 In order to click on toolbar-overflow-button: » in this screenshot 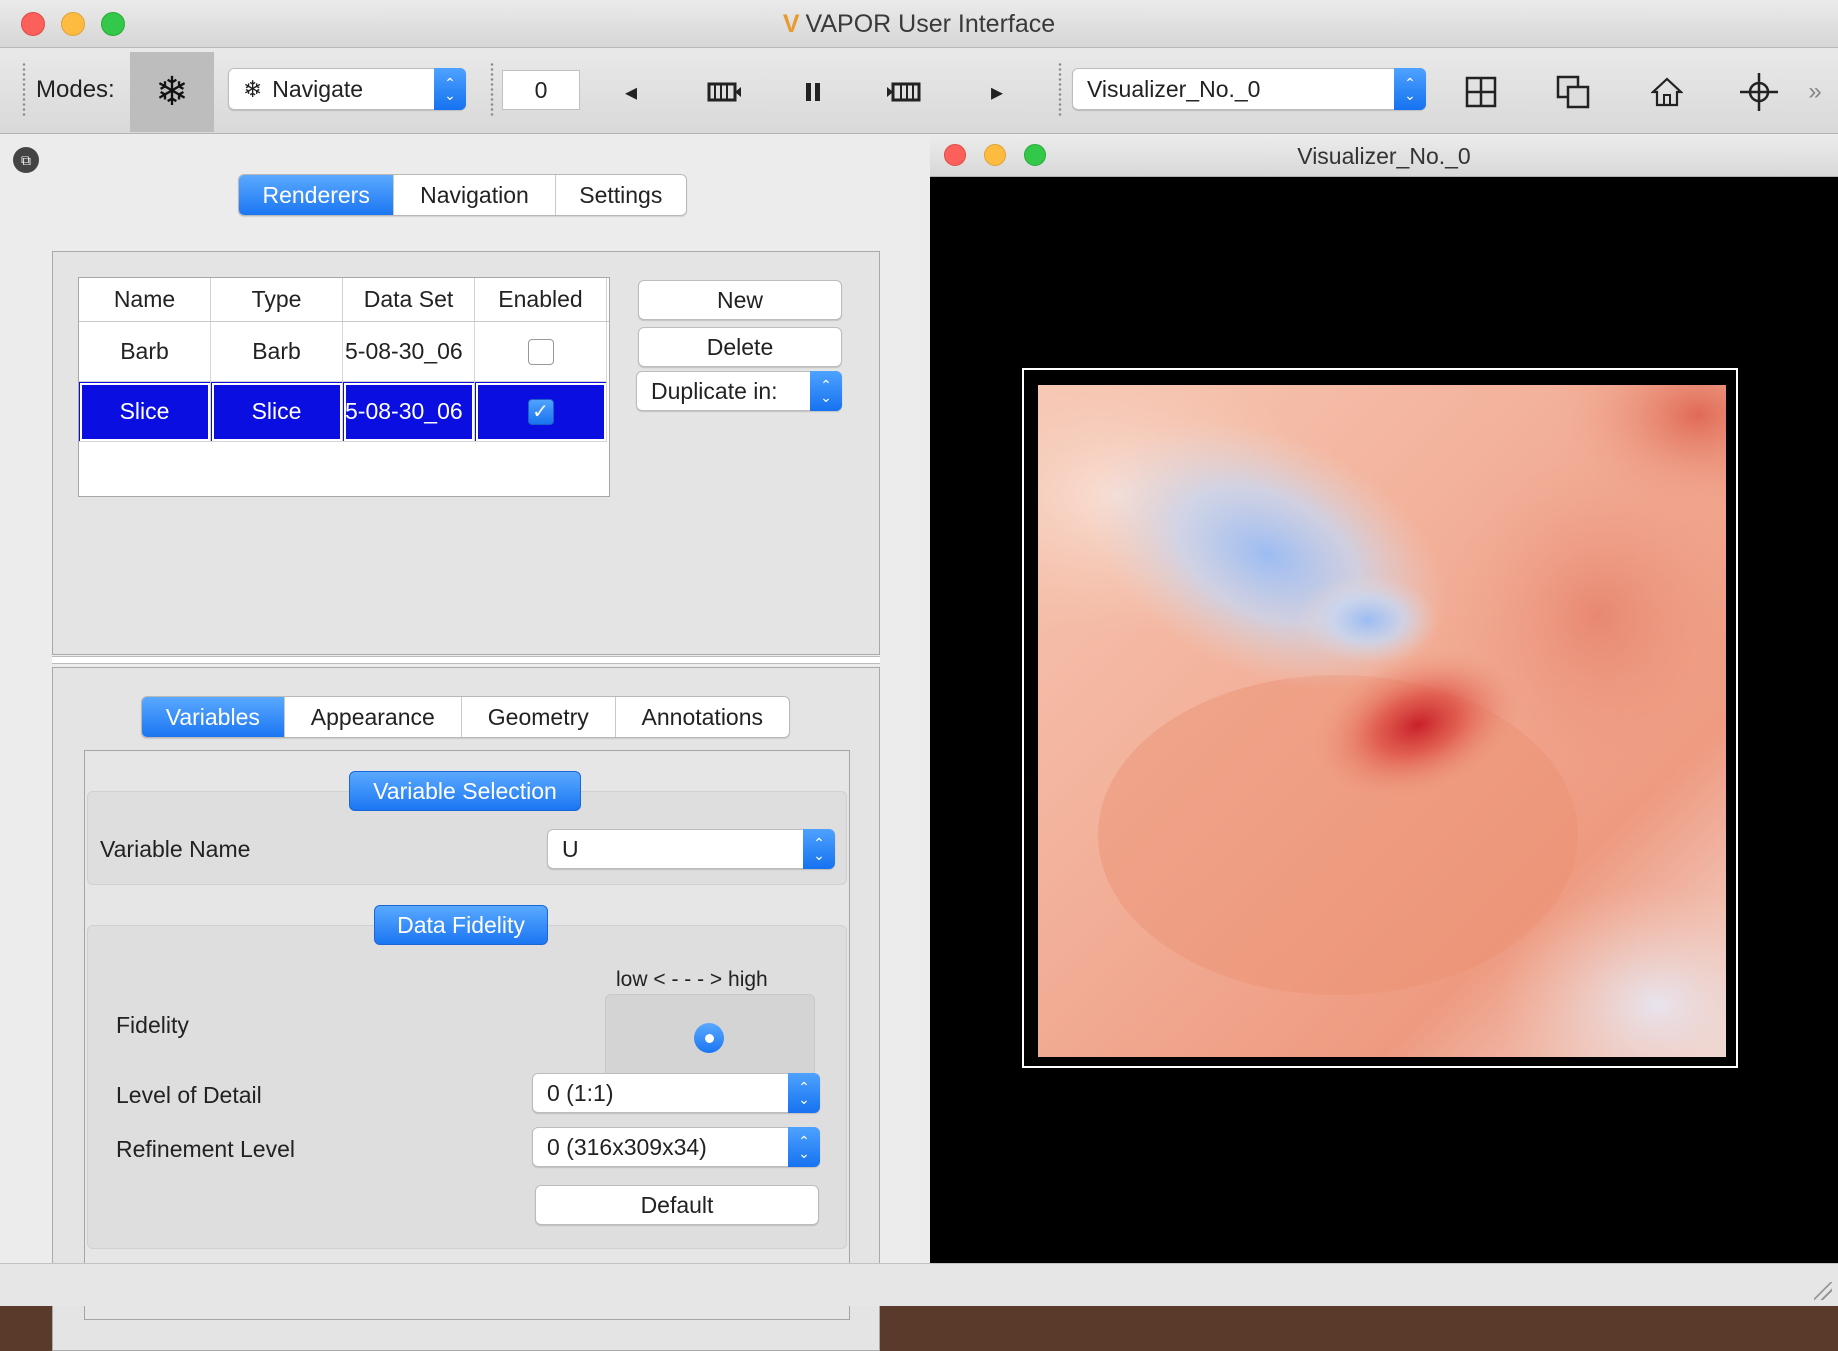, I will do `click(1815, 92)`.